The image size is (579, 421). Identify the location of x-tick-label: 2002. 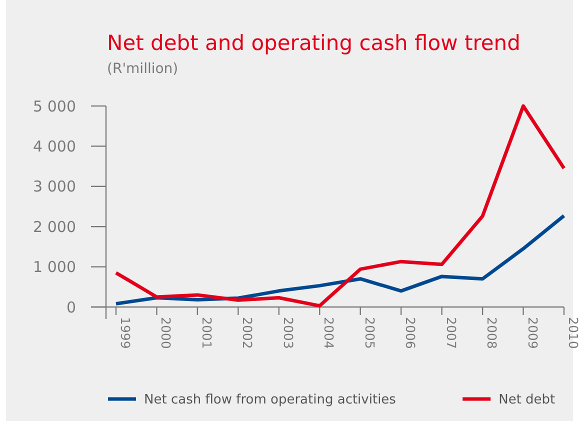
(248, 333).